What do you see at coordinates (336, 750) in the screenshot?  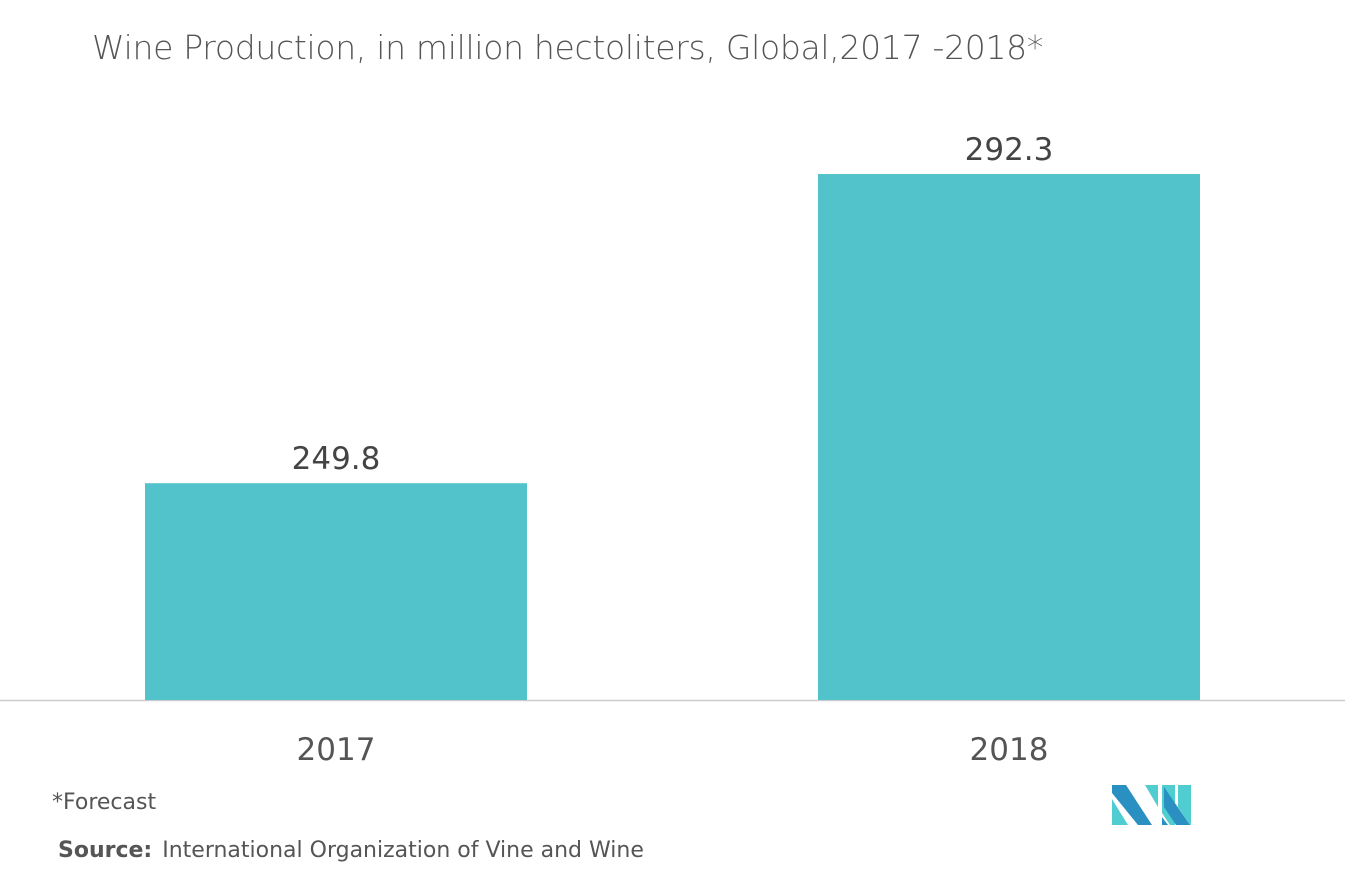 I see `x-tick-label-2017: 2017` at bounding box center [336, 750].